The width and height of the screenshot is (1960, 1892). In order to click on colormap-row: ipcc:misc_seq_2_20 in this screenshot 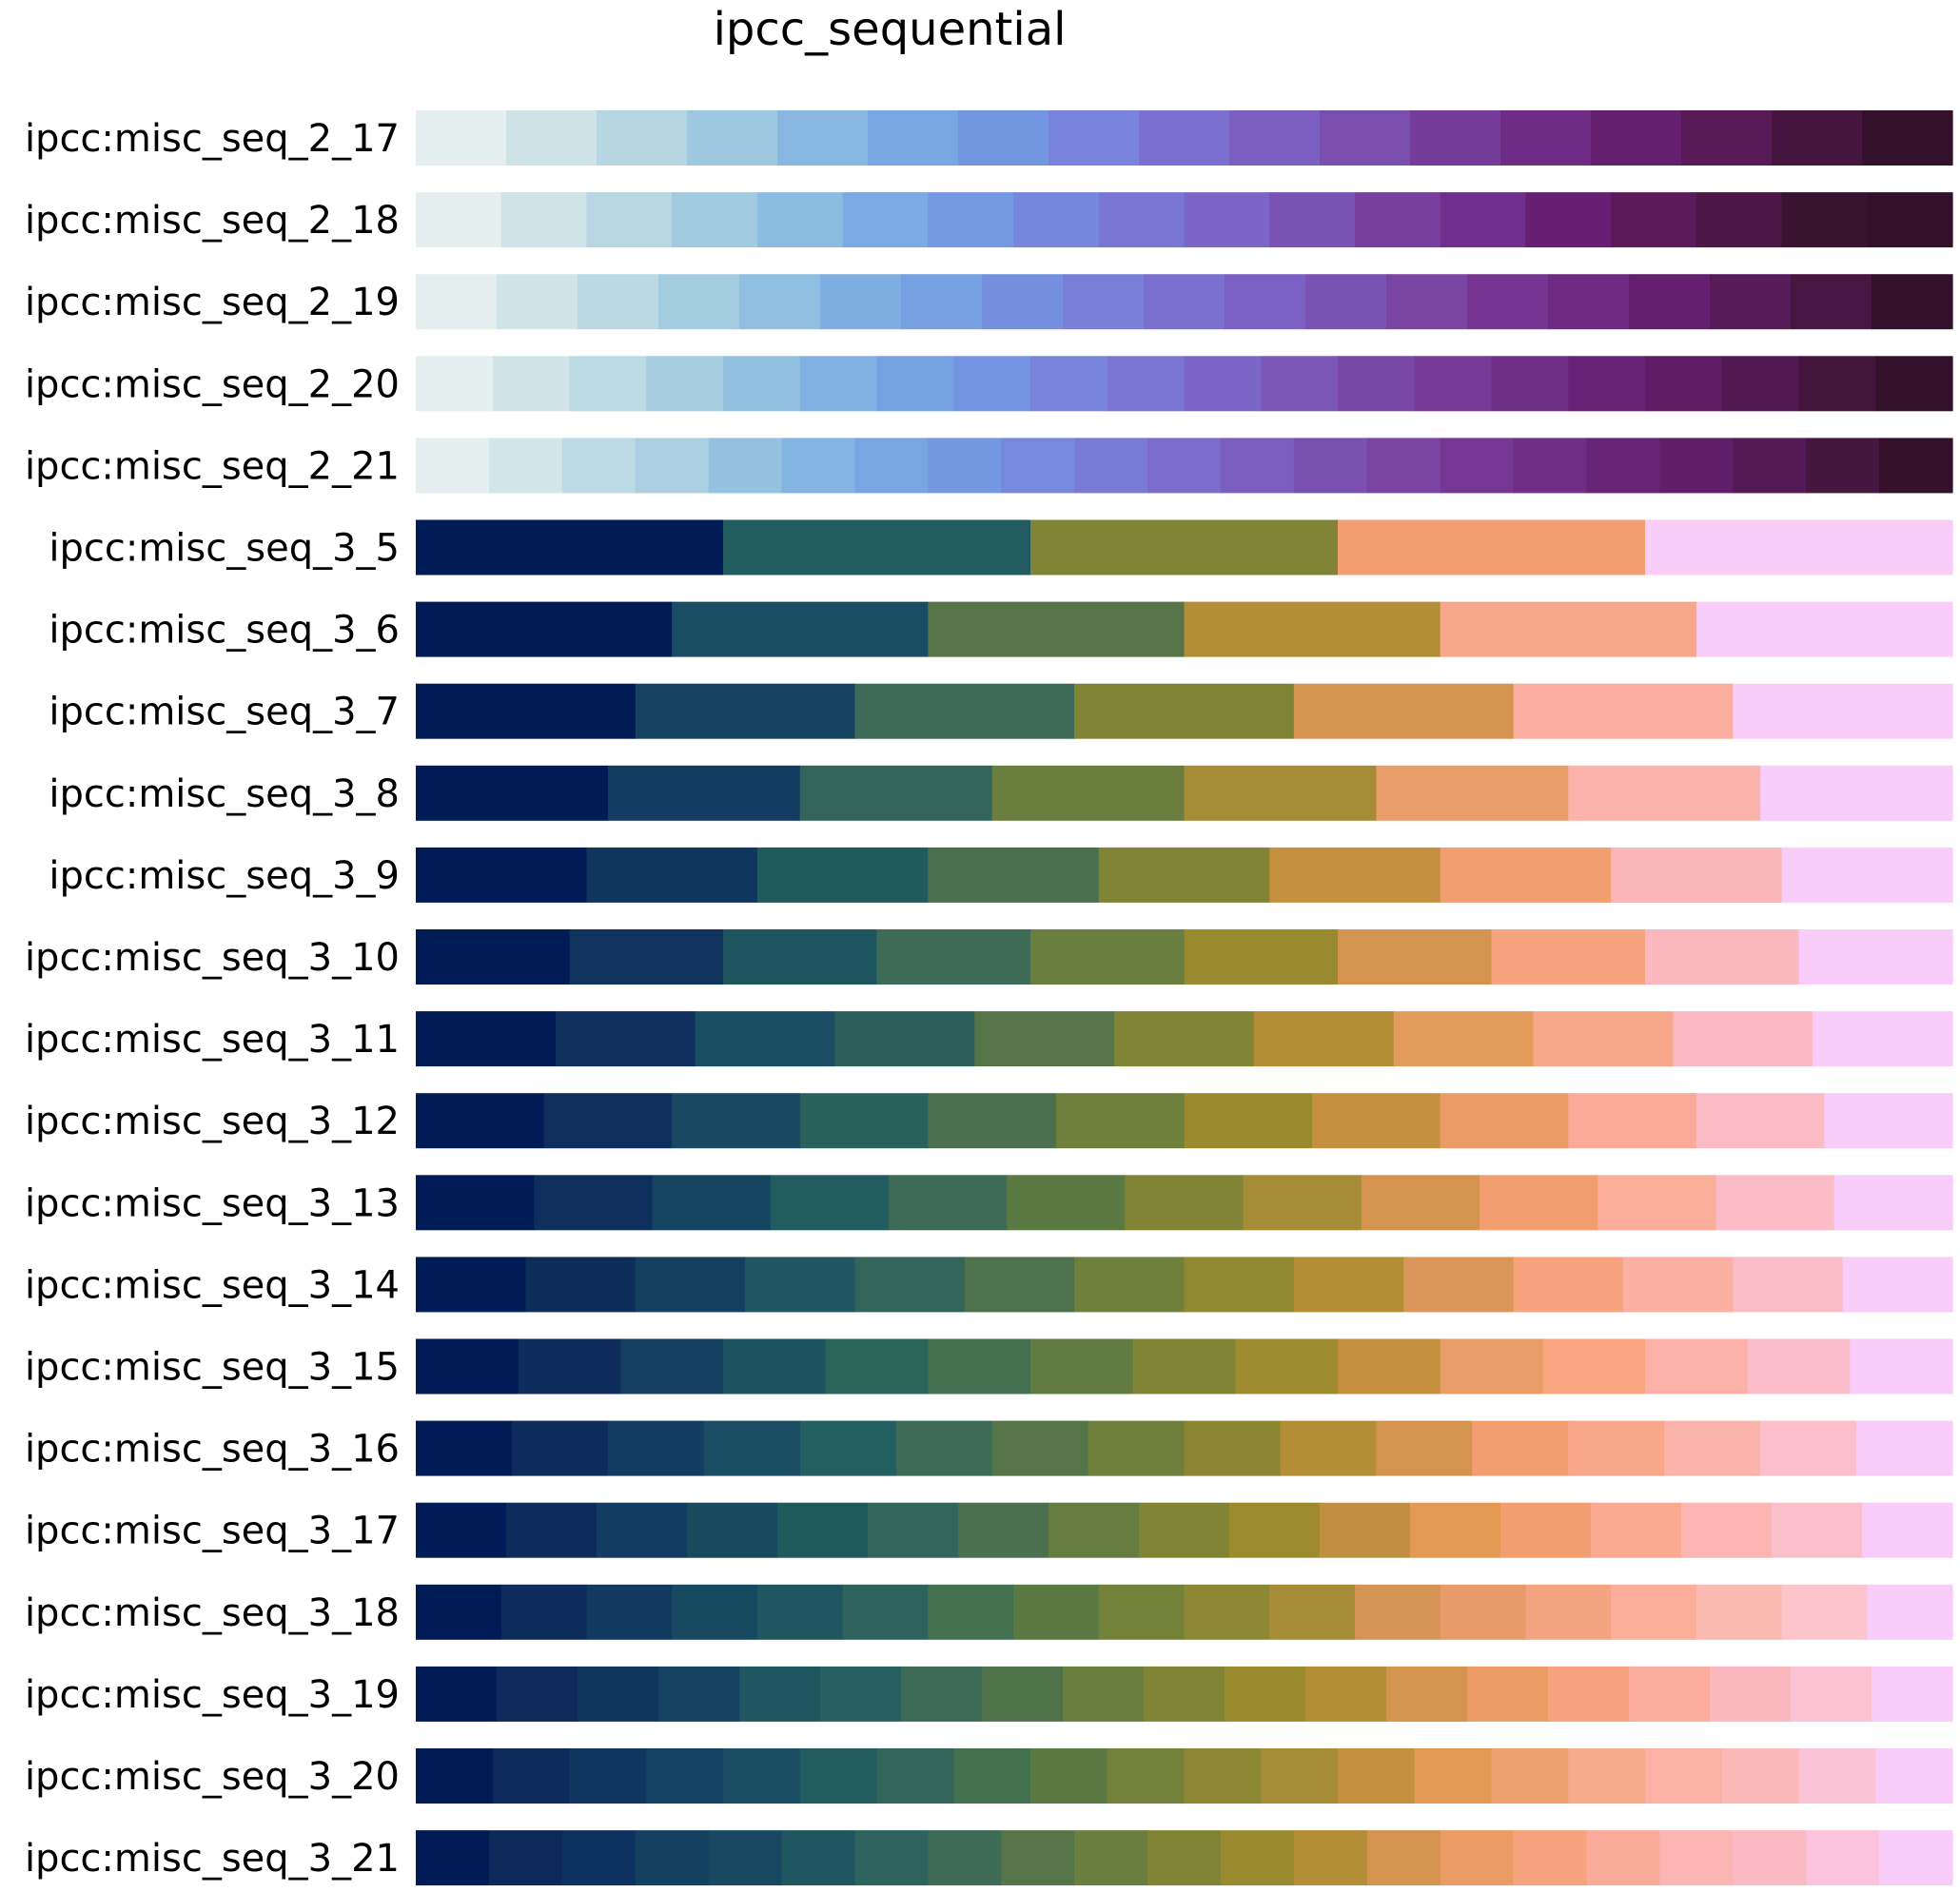, I will do `click(989, 384)`.